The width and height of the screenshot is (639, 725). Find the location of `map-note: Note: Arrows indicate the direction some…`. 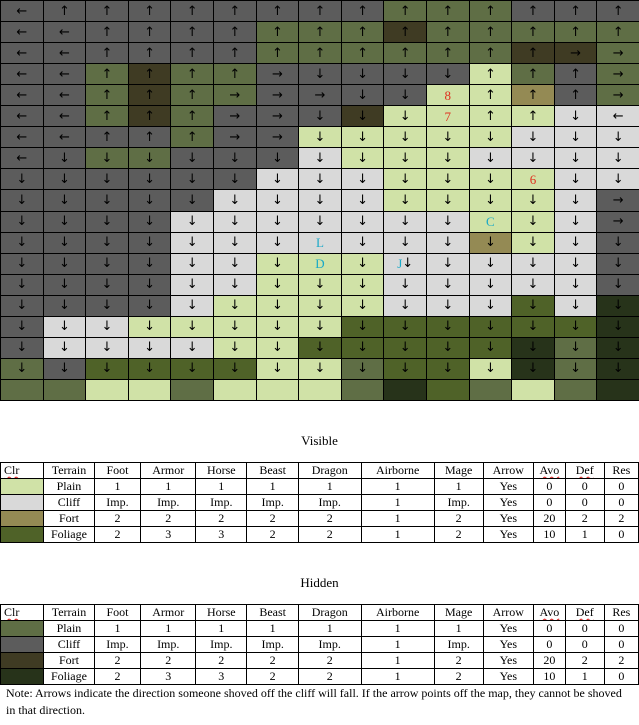

map-note: Note: Arrows indicate the direction some… is located at coordinates (314, 701).